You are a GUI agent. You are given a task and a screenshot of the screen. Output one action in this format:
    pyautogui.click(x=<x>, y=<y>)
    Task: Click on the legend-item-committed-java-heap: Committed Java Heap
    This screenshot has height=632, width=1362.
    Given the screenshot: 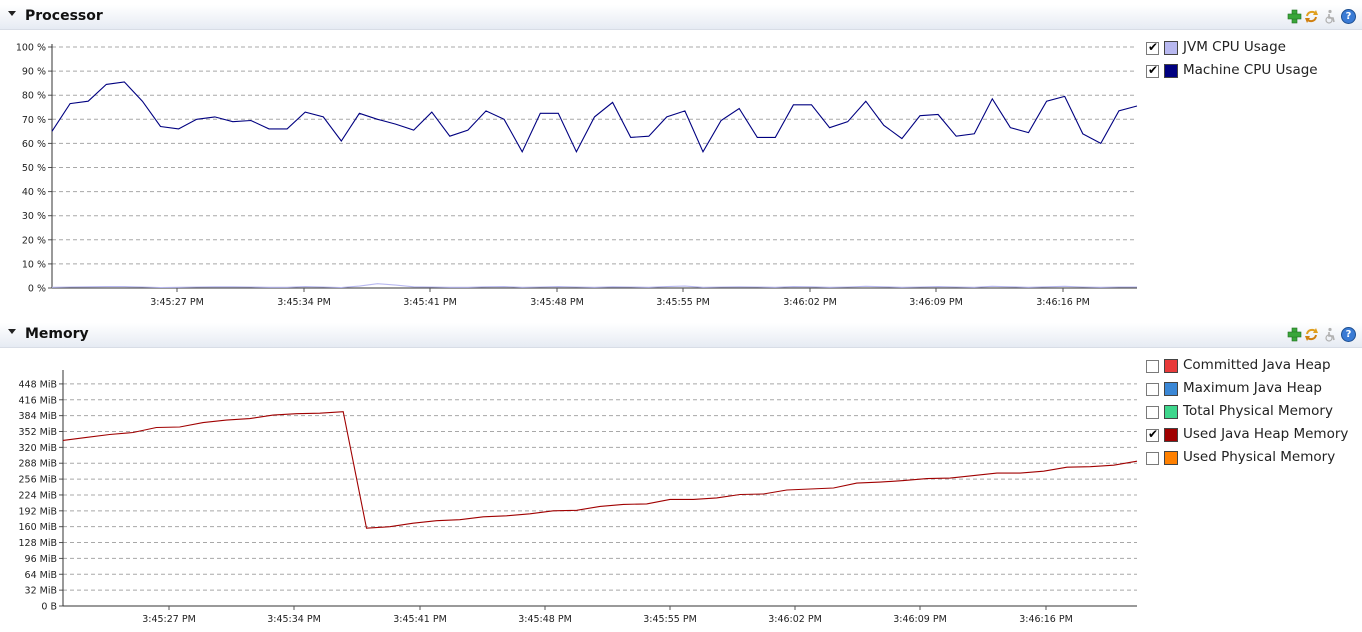 What is the action you would take?
    pyautogui.click(x=1251, y=366)
    